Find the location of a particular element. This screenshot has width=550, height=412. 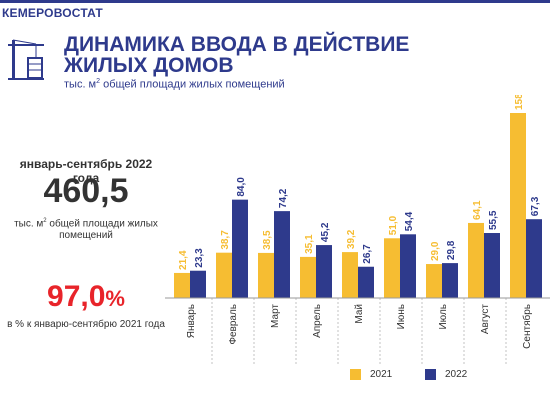

data-label-2022-Июнь: 54,4 is located at coordinates (409, 221).